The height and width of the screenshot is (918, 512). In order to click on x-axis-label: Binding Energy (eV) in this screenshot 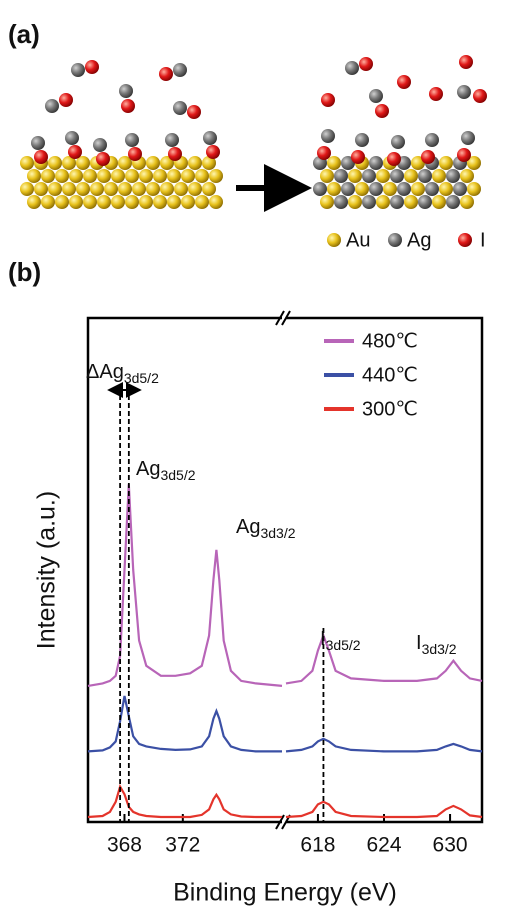, I will do `click(285, 893)`.